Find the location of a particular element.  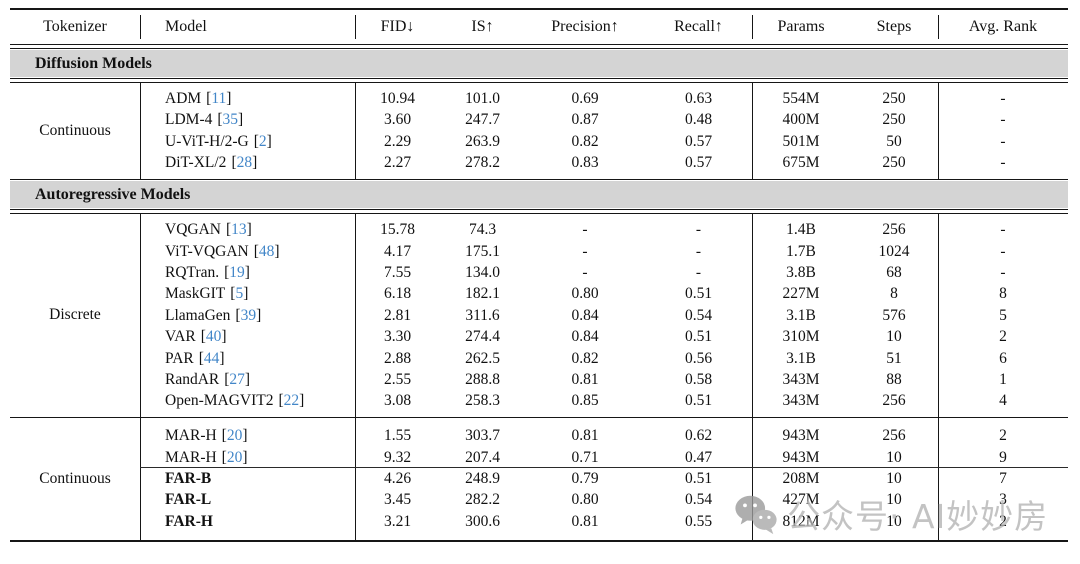

table-row: ADM [11] 10.94 101.0 0.69 0.63 554M 250 - is located at coordinates (539, 98).